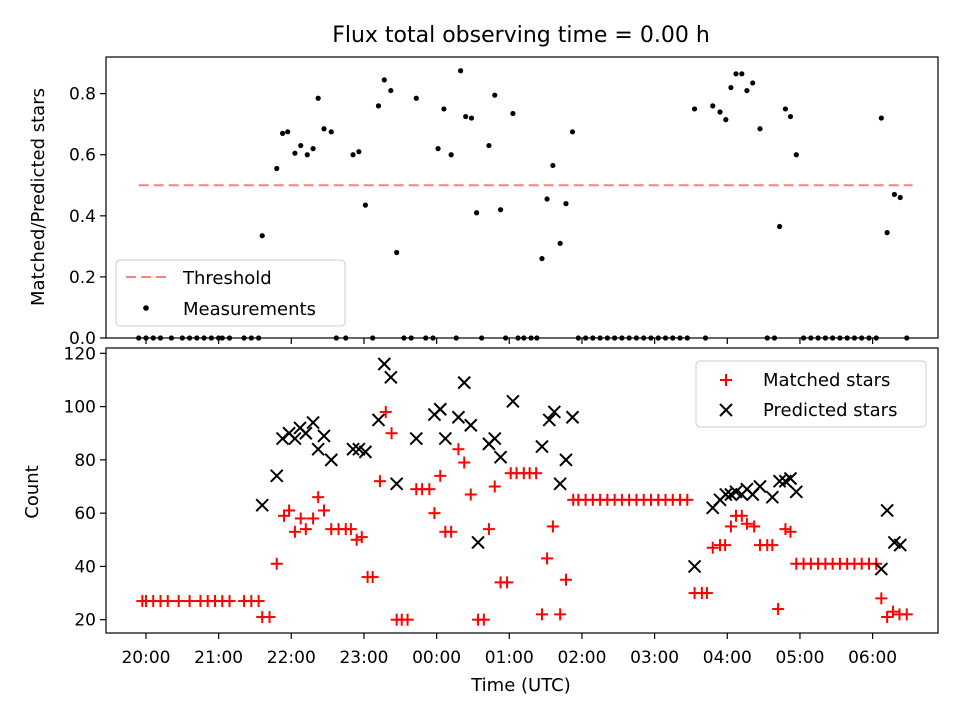  Describe the element at coordinates (145, 658) in the screenshot. I see `bottom-xtick-label: 20:00` at that location.